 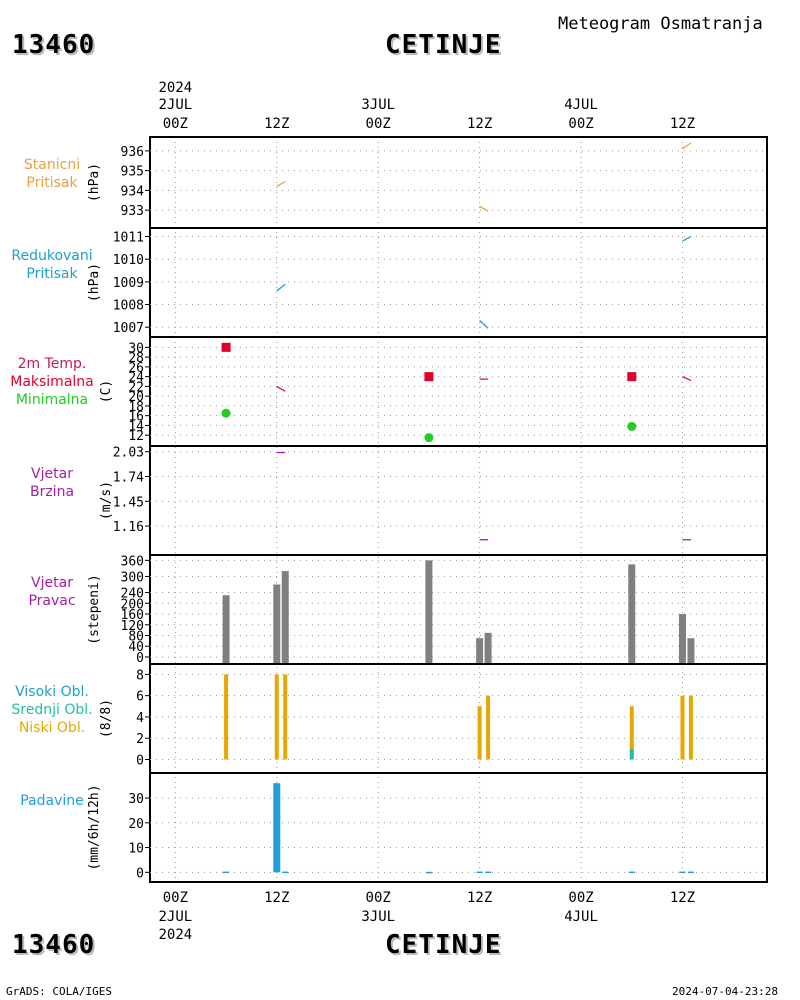 I want to click on y-tick-label-station-pressure: 933, so click(x=132, y=211).